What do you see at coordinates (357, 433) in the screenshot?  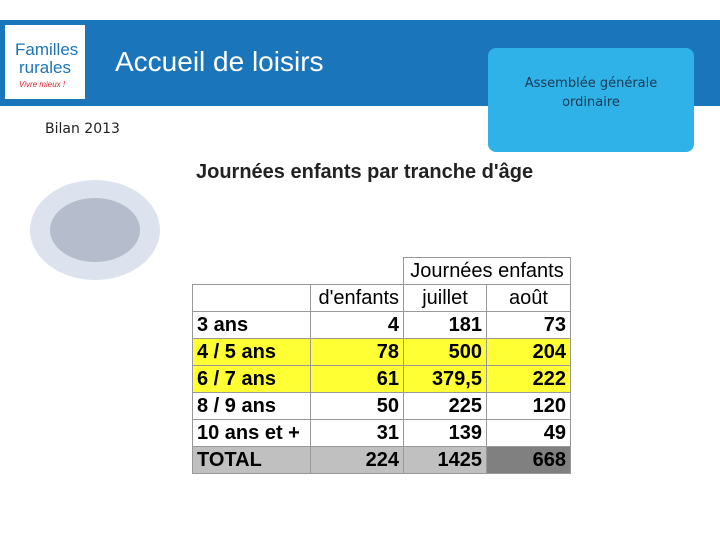 I see `number-cell: 31` at bounding box center [357, 433].